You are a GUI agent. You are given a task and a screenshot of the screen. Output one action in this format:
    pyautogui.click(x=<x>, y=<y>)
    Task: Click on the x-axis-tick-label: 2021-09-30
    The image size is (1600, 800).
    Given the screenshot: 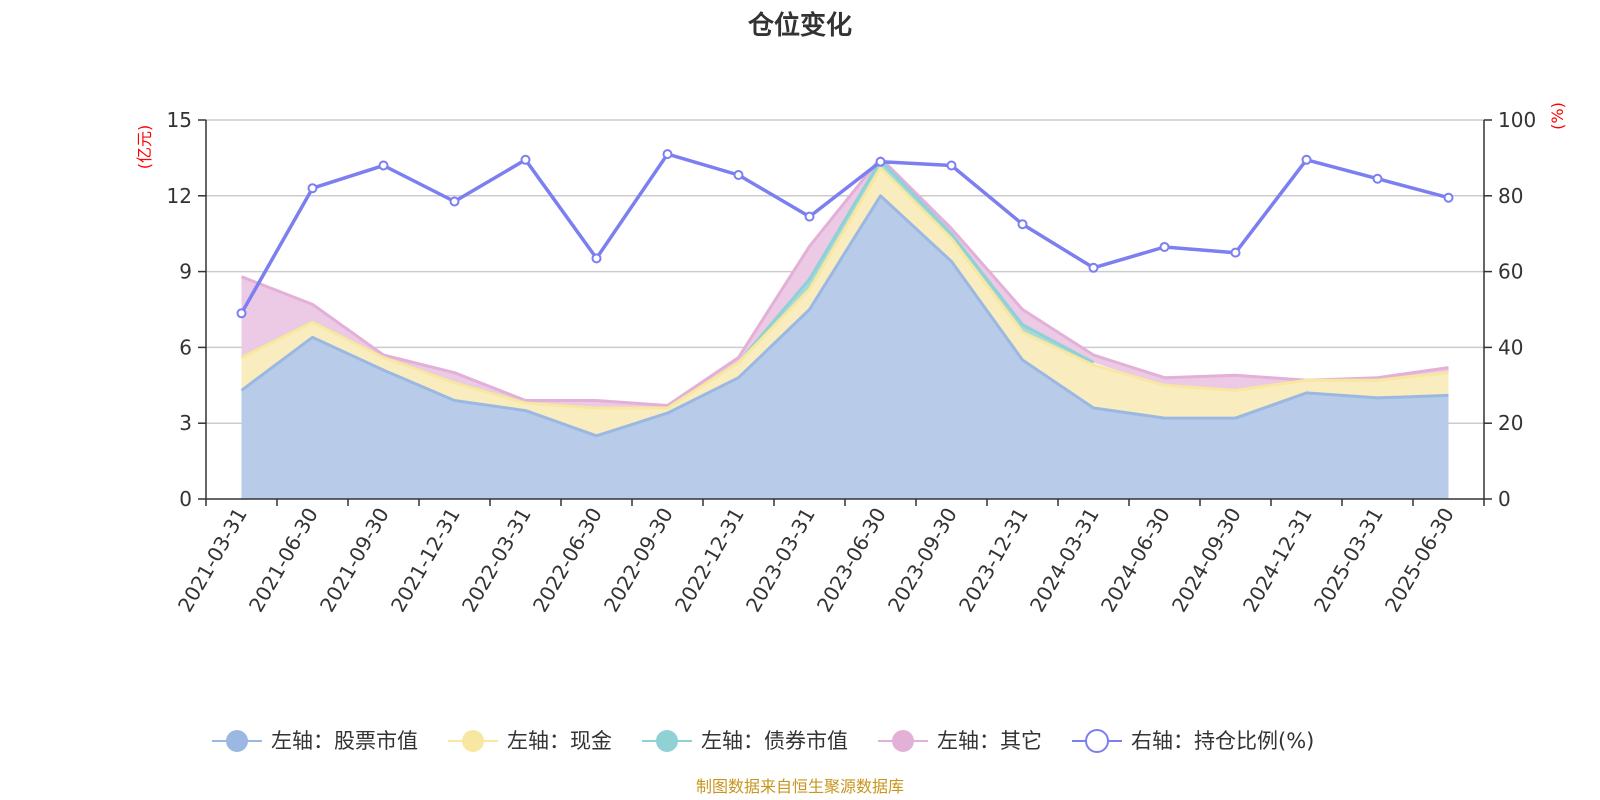 What is the action you would take?
    pyautogui.click(x=354, y=560)
    